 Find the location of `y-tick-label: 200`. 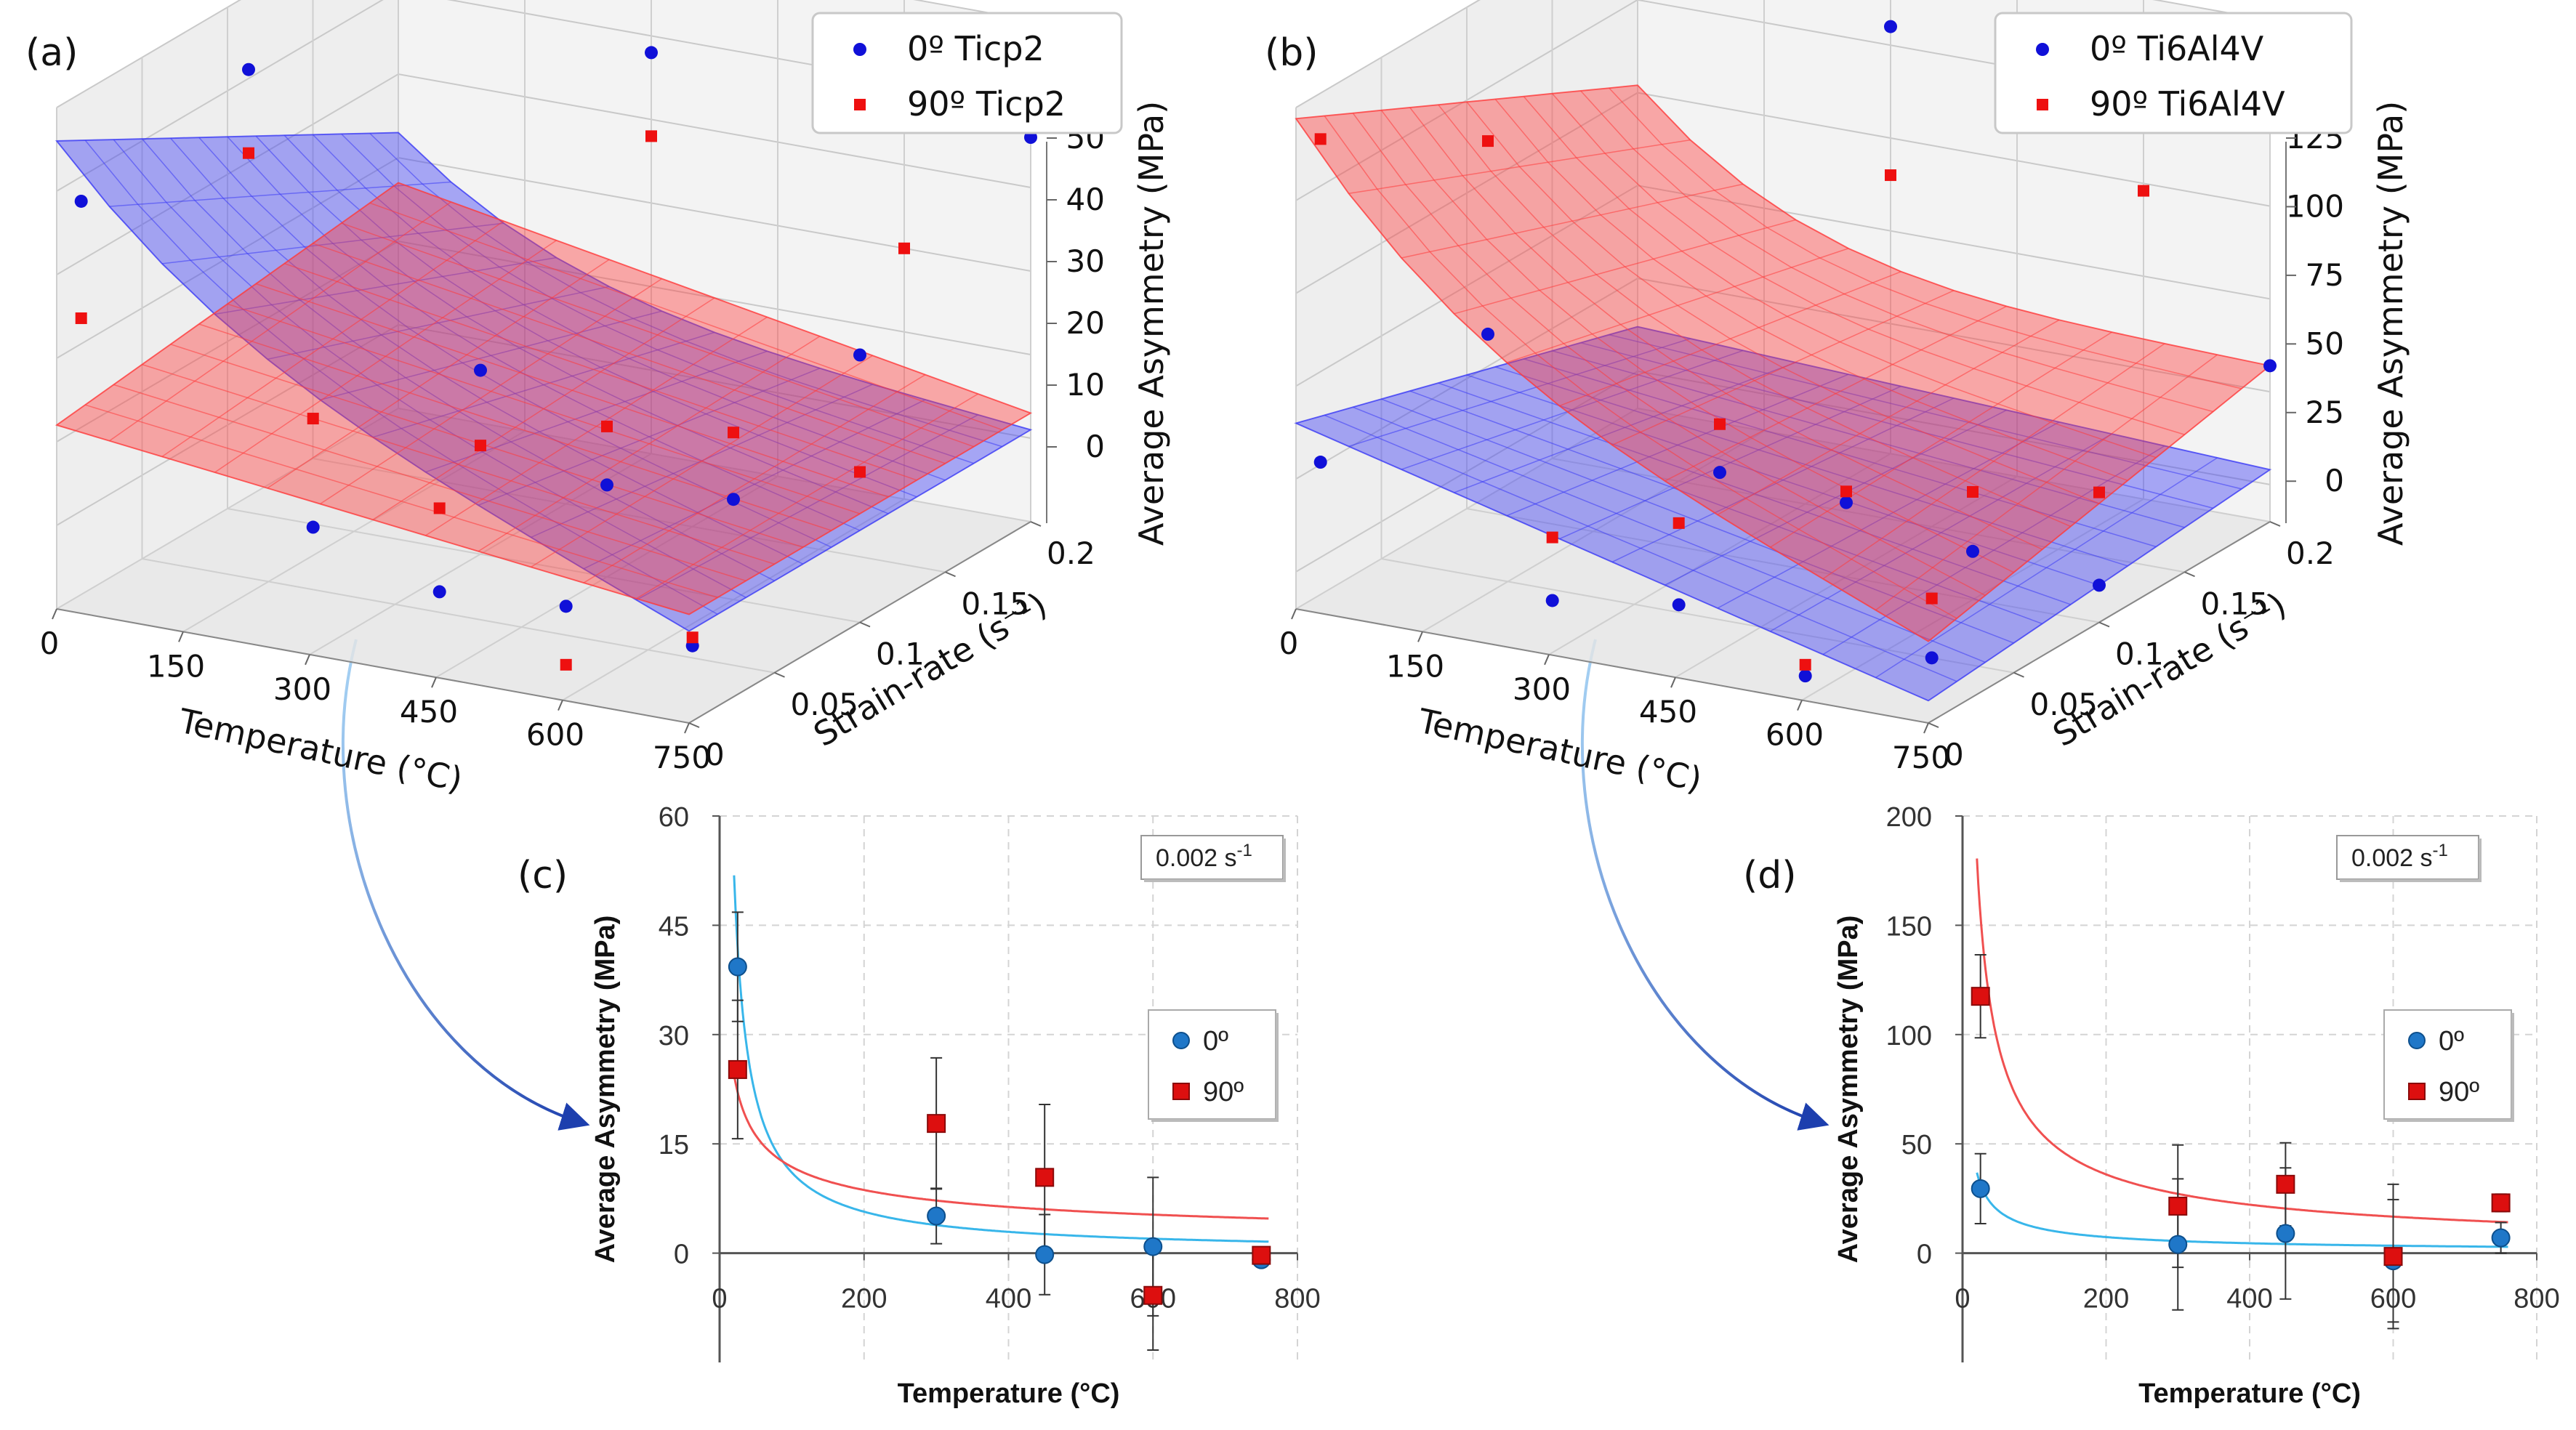

y-tick-label: 200 is located at coordinates (1909, 817).